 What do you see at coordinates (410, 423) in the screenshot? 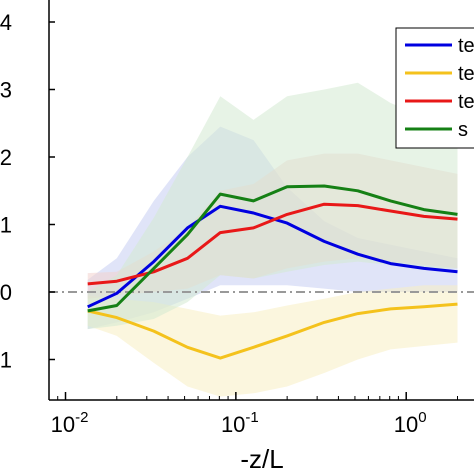
I see `x-tick-label: 10⁰` at bounding box center [410, 423].